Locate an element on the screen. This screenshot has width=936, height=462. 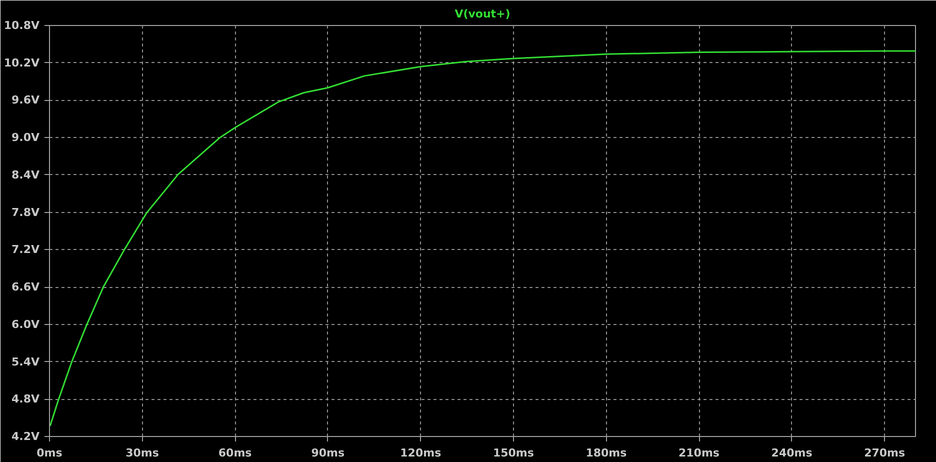
x-tick-label: 180ms is located at coordinates (607, 453).